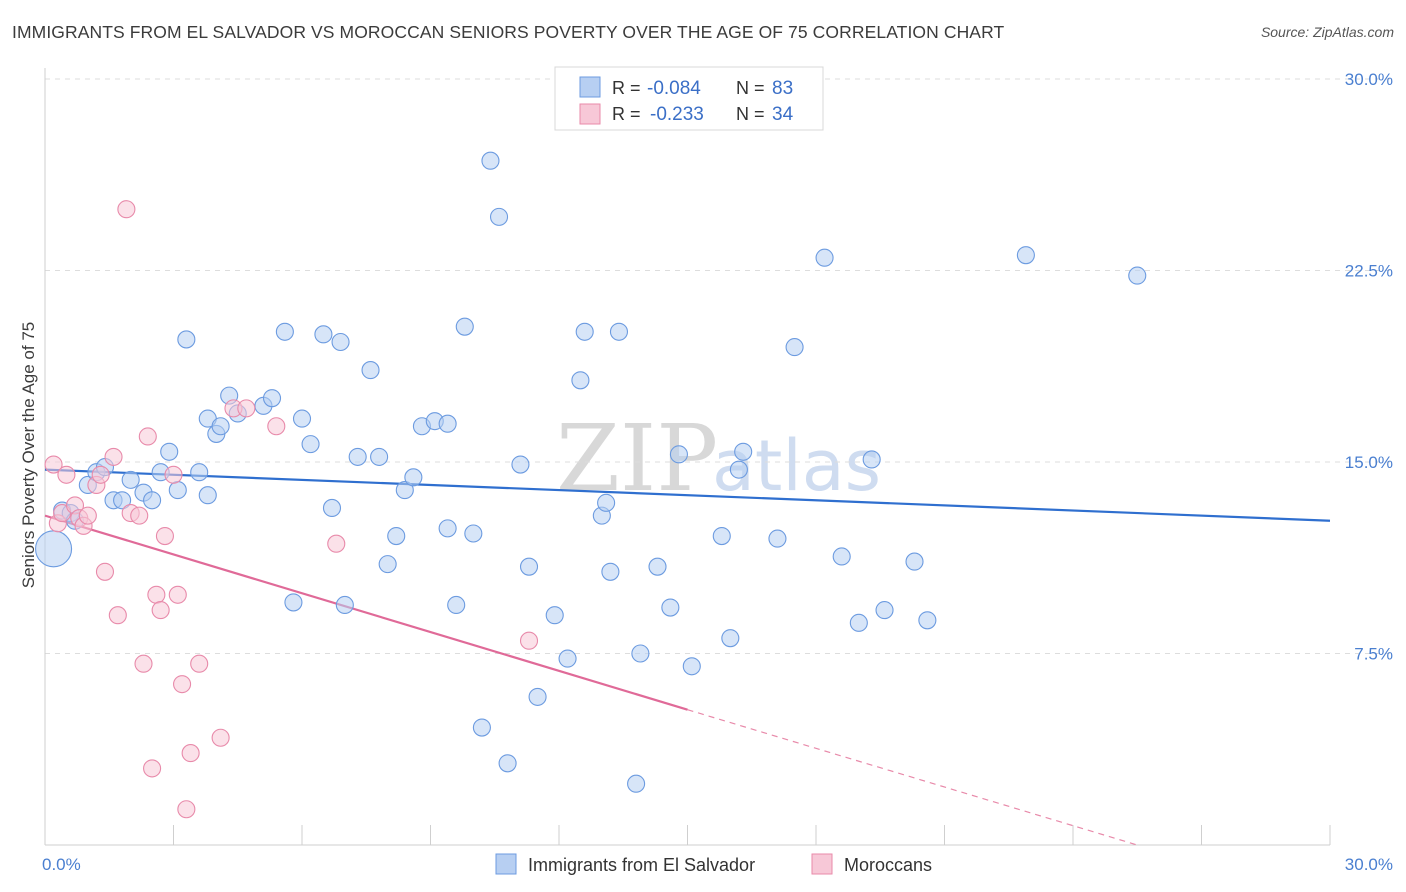  What do you see at coordinates (674, 88) in the screenshot?
I see `legend-r-value-1: -0.084` at bounding box center [674, 88].